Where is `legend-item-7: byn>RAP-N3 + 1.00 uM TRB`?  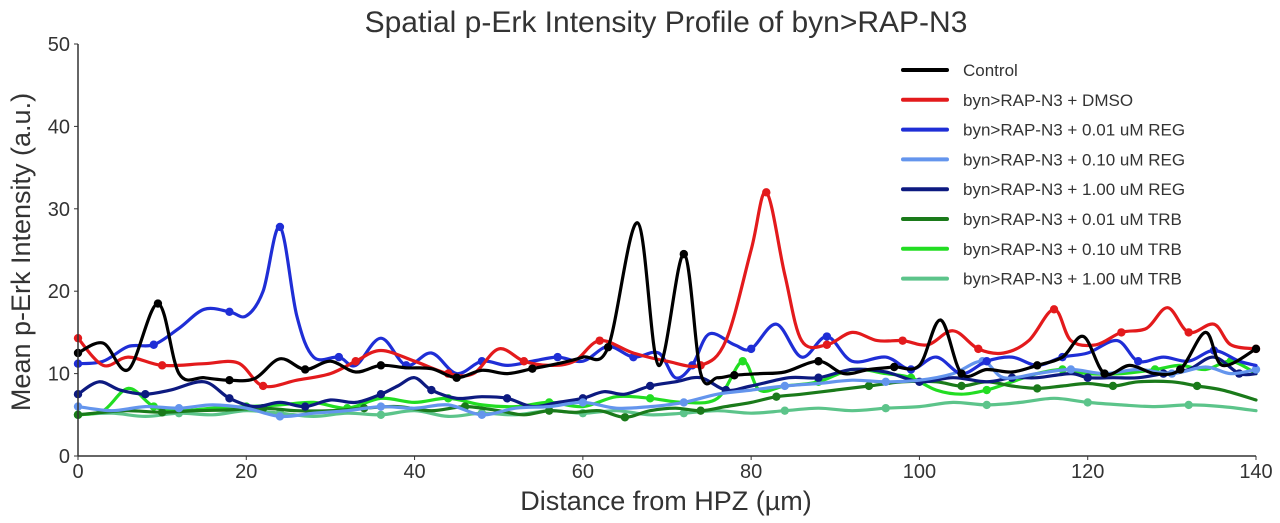 legend-item-7: byn>RAP-N3 + 1.00 uM TRB is located at coordinates (1041, 279).